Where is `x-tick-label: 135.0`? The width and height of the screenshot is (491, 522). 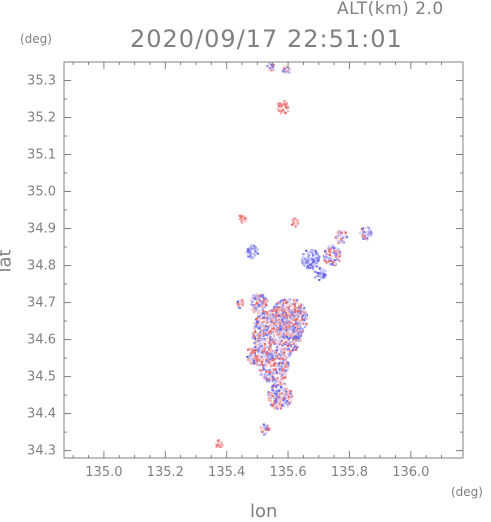
x-tick-label: 135.0 is located at coordinates (103, 472).